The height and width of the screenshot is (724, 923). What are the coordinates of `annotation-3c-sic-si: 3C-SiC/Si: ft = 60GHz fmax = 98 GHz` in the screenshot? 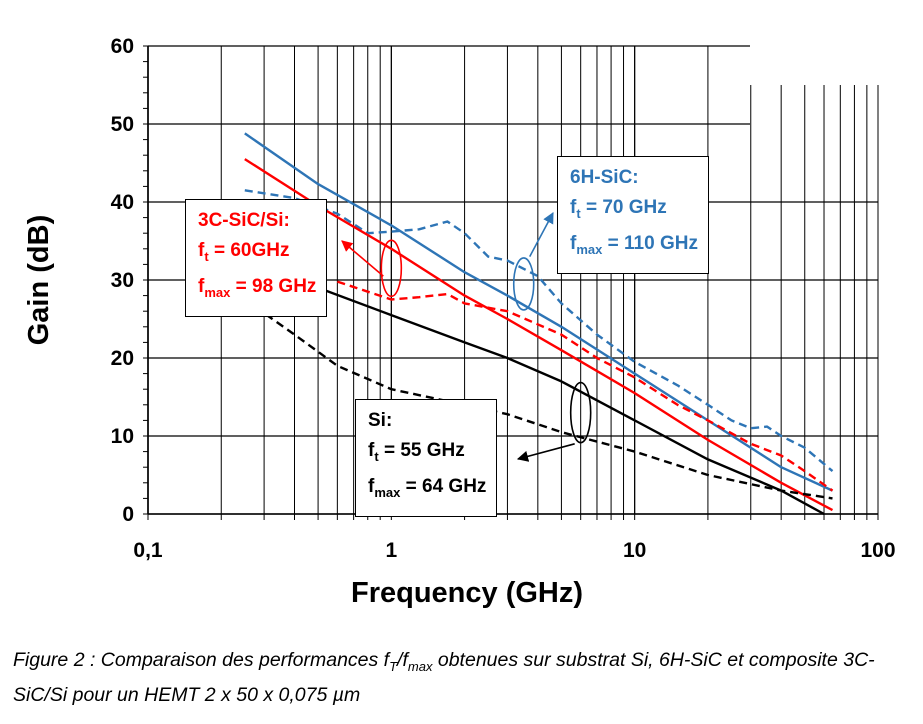 It's located at (256, 258).